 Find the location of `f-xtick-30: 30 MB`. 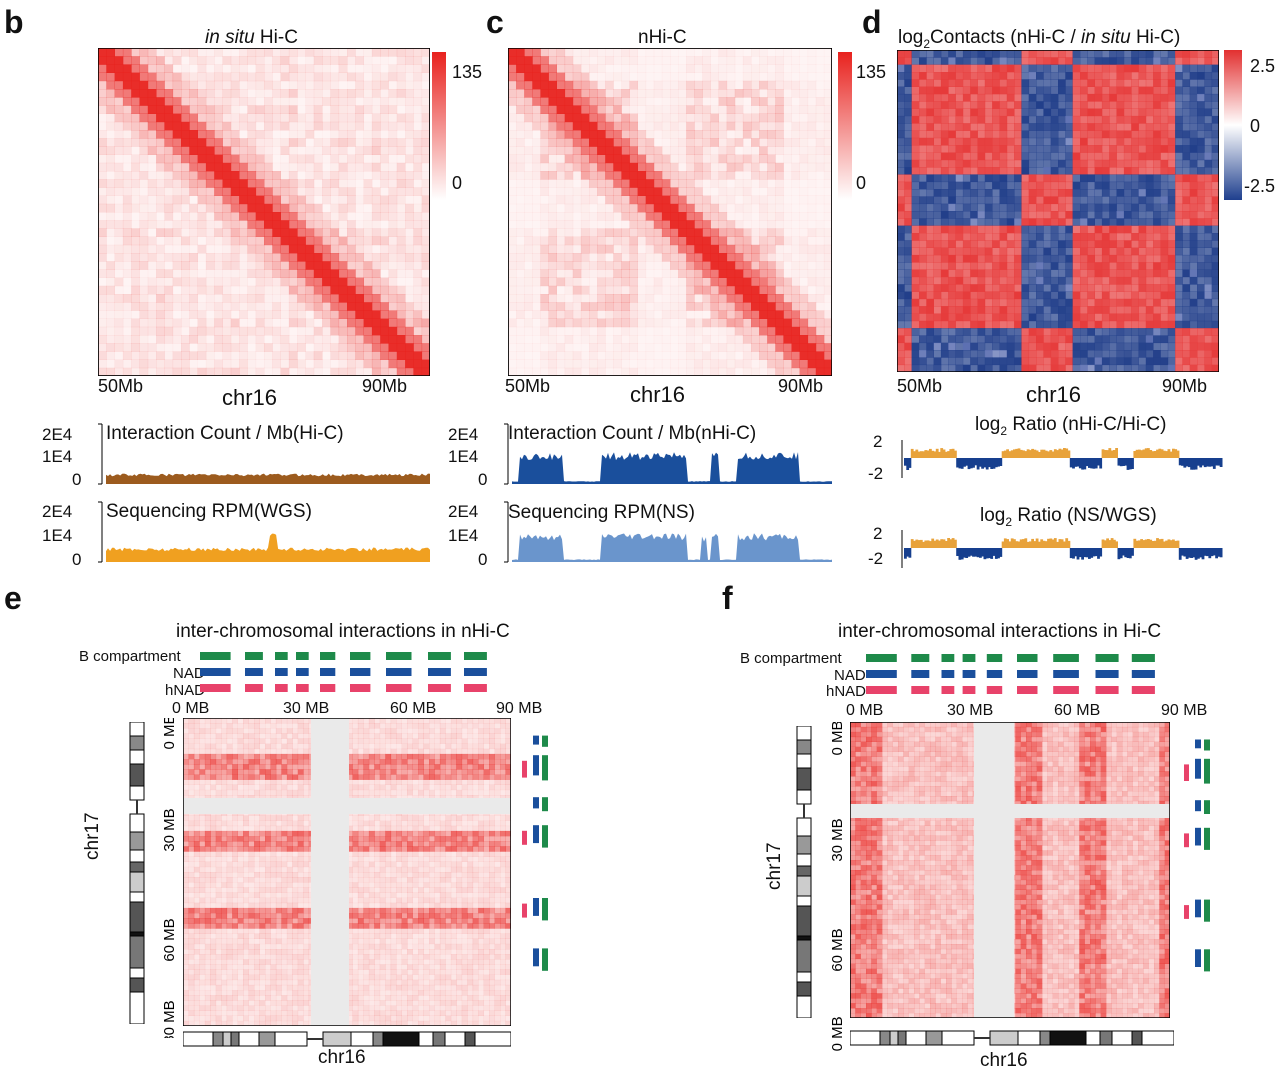

f-xtick-30: 30 MB is located at coordinates (970, 710).